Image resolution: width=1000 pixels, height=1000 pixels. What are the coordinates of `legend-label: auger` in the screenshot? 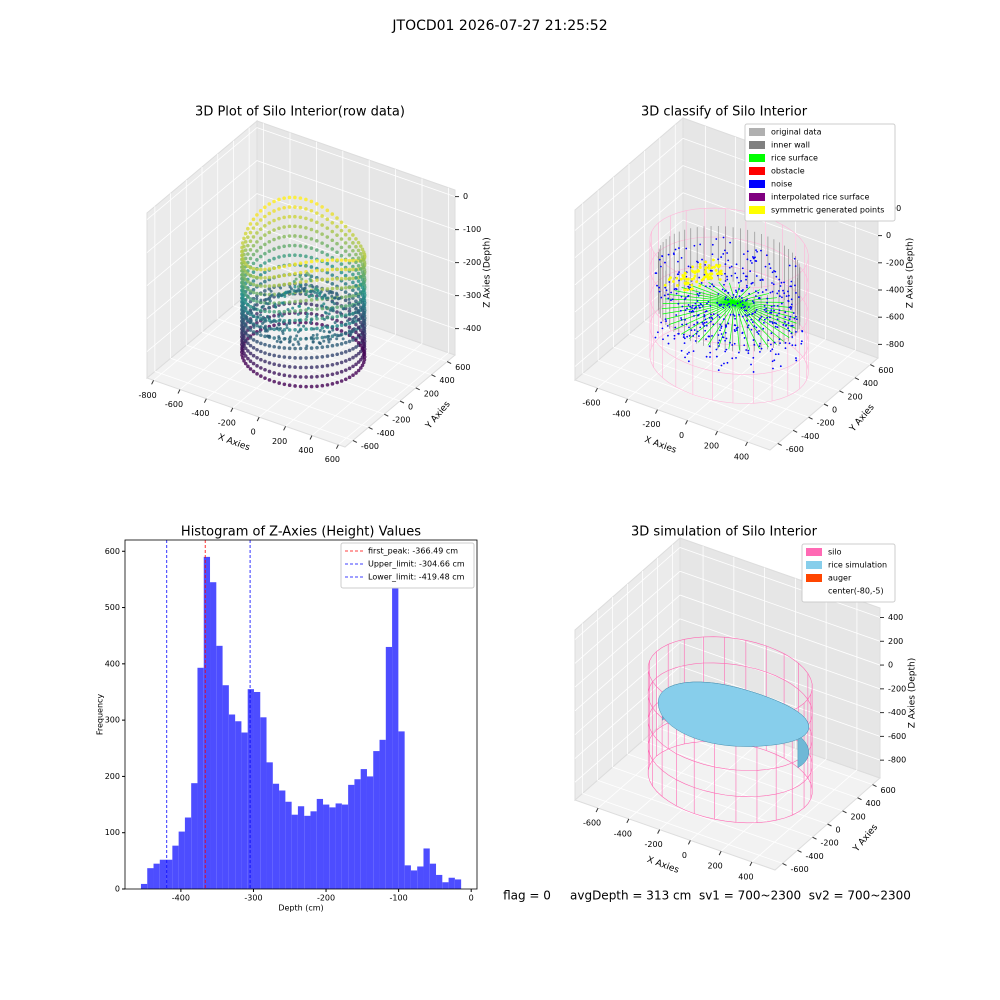 It's located at (840, 578).